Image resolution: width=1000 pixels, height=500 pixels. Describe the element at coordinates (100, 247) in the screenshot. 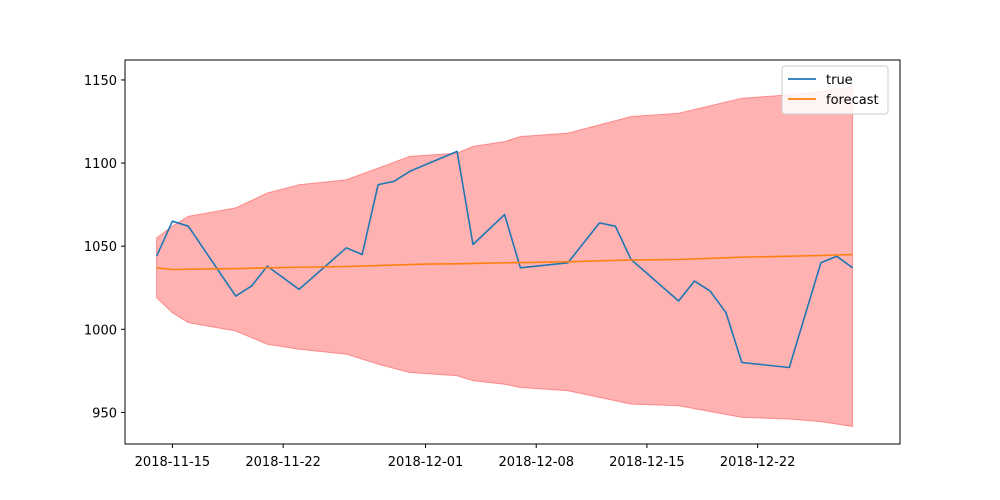

I see `y-tick-label: 1050` at that location.